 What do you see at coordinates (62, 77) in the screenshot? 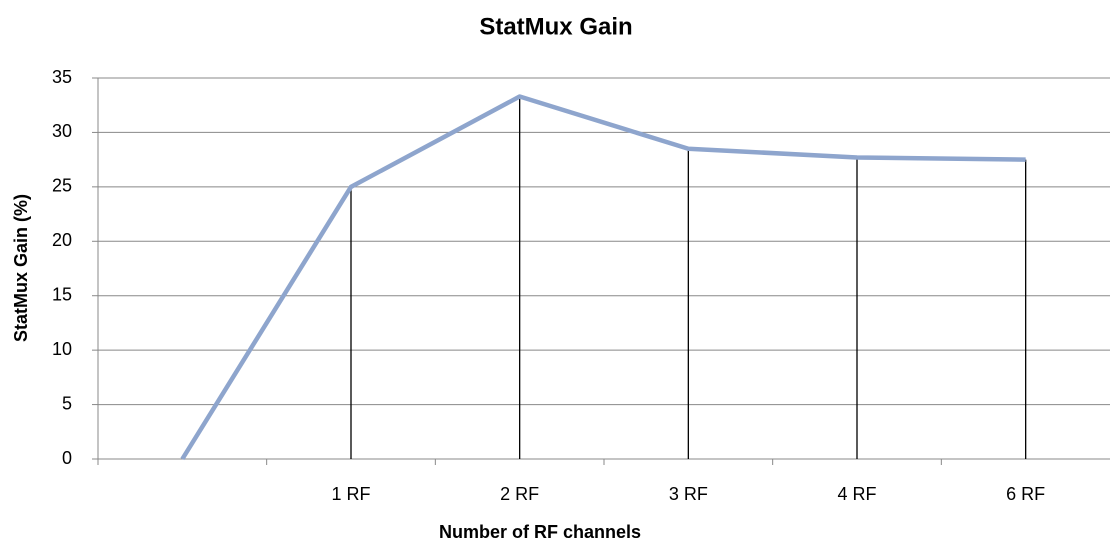
I see `y-tick-label: 35` at bounding box center [62, 77].